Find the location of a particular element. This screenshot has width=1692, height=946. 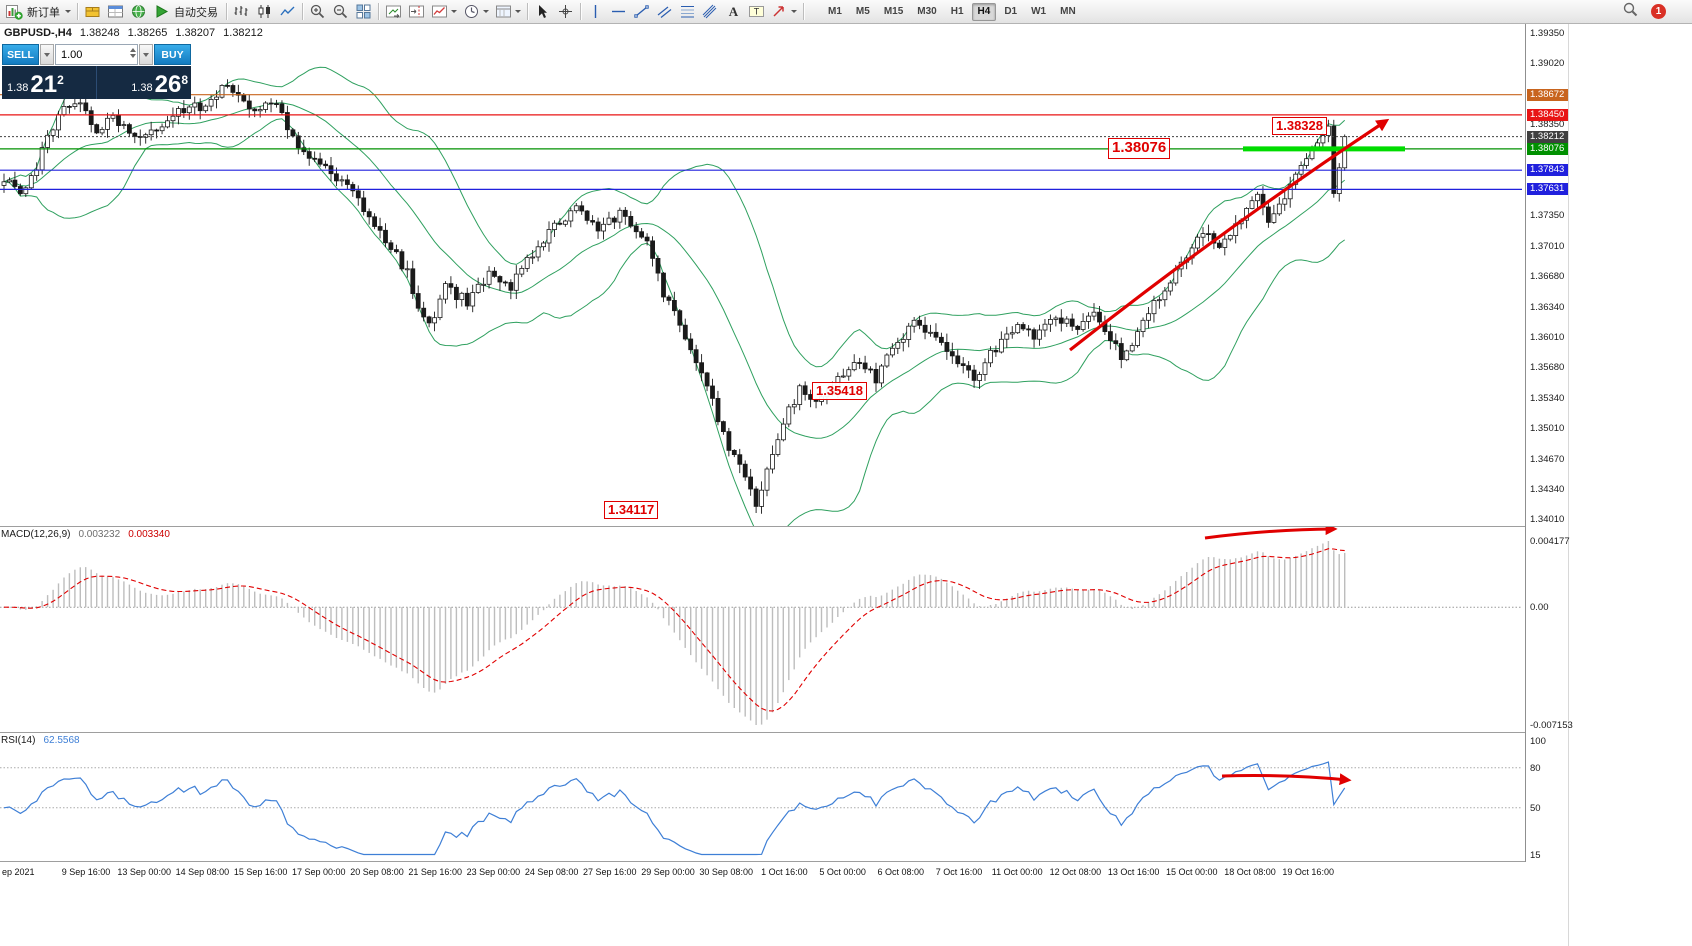

zoom-in-button is located at coordinates (317, 12).